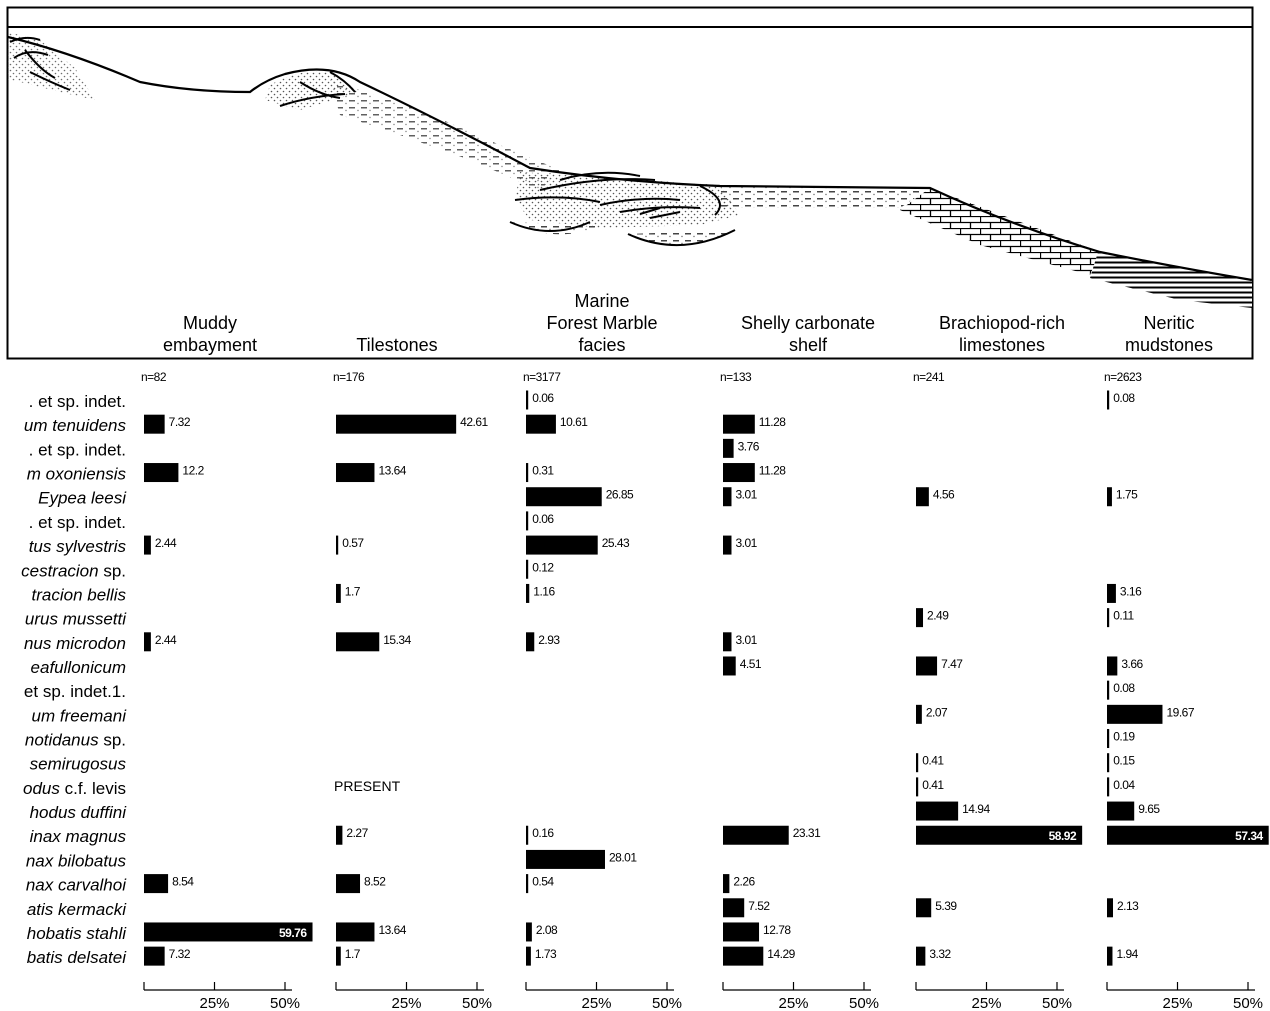 The width and height of the screenshot is (1270, 1011). Describe the element at coordinates (1124, 785) in the screenshot. I see `value-label: 0.04` at that location.